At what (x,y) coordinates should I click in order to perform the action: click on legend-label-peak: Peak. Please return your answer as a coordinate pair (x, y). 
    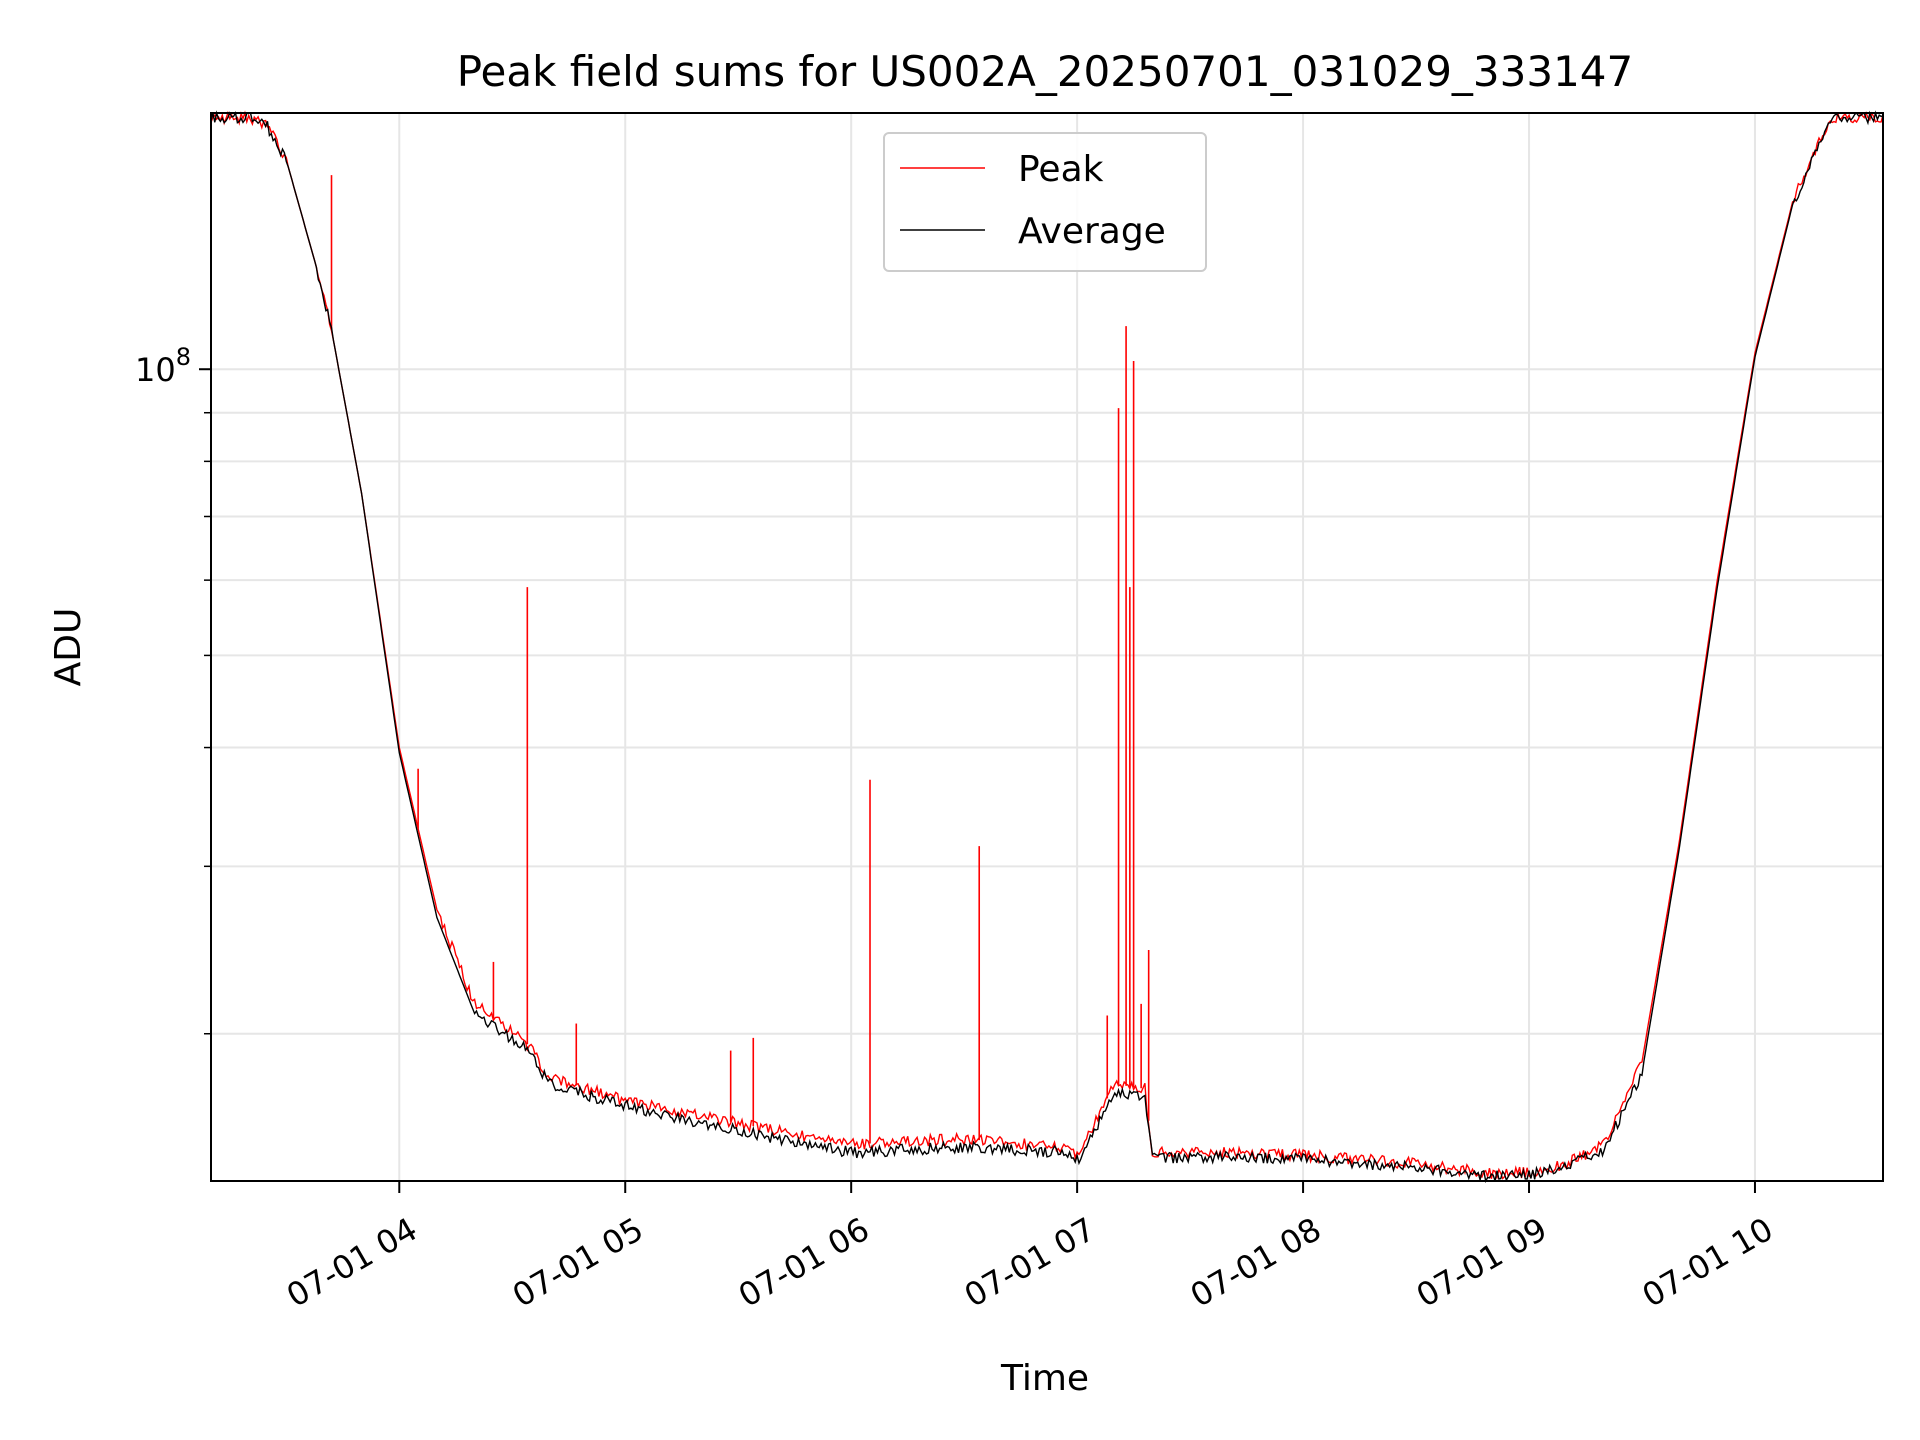
    Looking at the image, I should click on (1061, 169).